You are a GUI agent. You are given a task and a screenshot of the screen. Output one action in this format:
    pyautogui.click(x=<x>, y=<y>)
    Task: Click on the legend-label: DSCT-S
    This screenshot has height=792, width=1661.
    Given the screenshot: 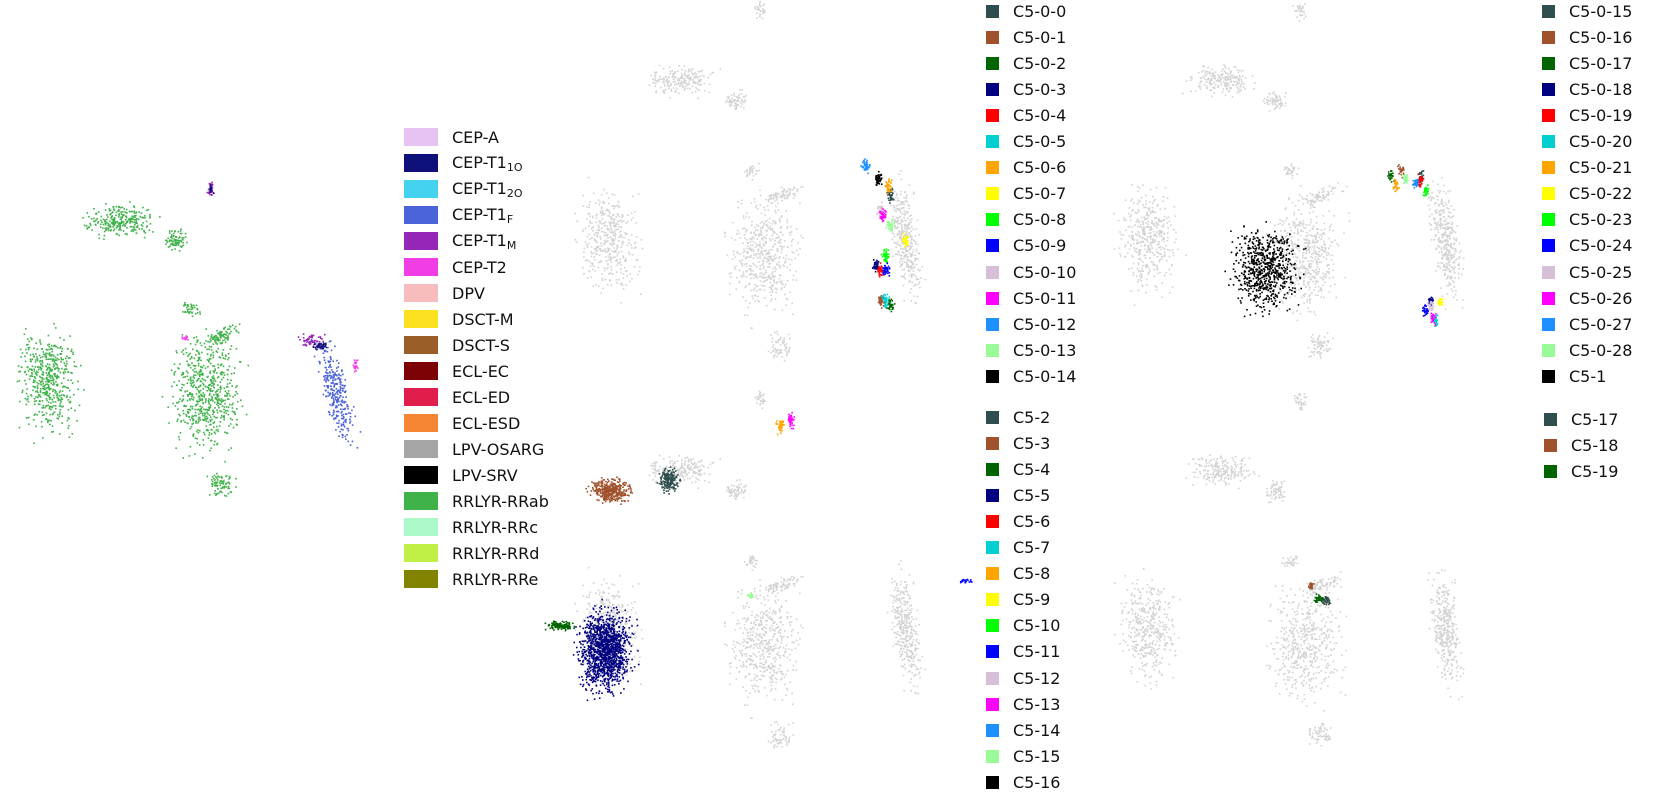 What is the action you would take?
    pyautogui.click(x=481, y=345)
    